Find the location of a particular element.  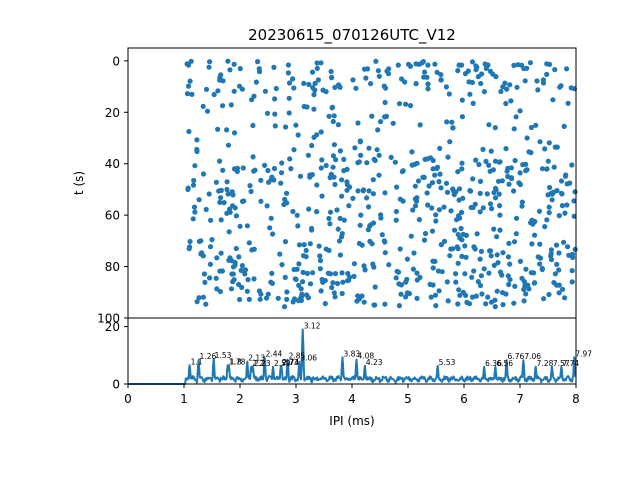

histogram-x-tick-label: 3 is located at coordinates (296, 399).